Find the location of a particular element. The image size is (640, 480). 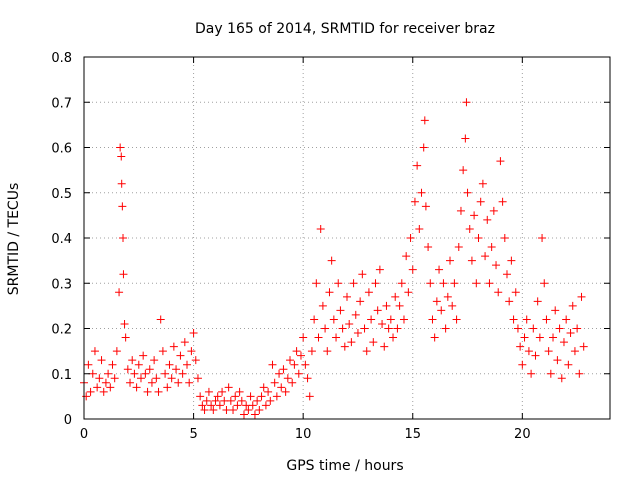

x-tick-label: 10 is located at coordinates (303, 434).